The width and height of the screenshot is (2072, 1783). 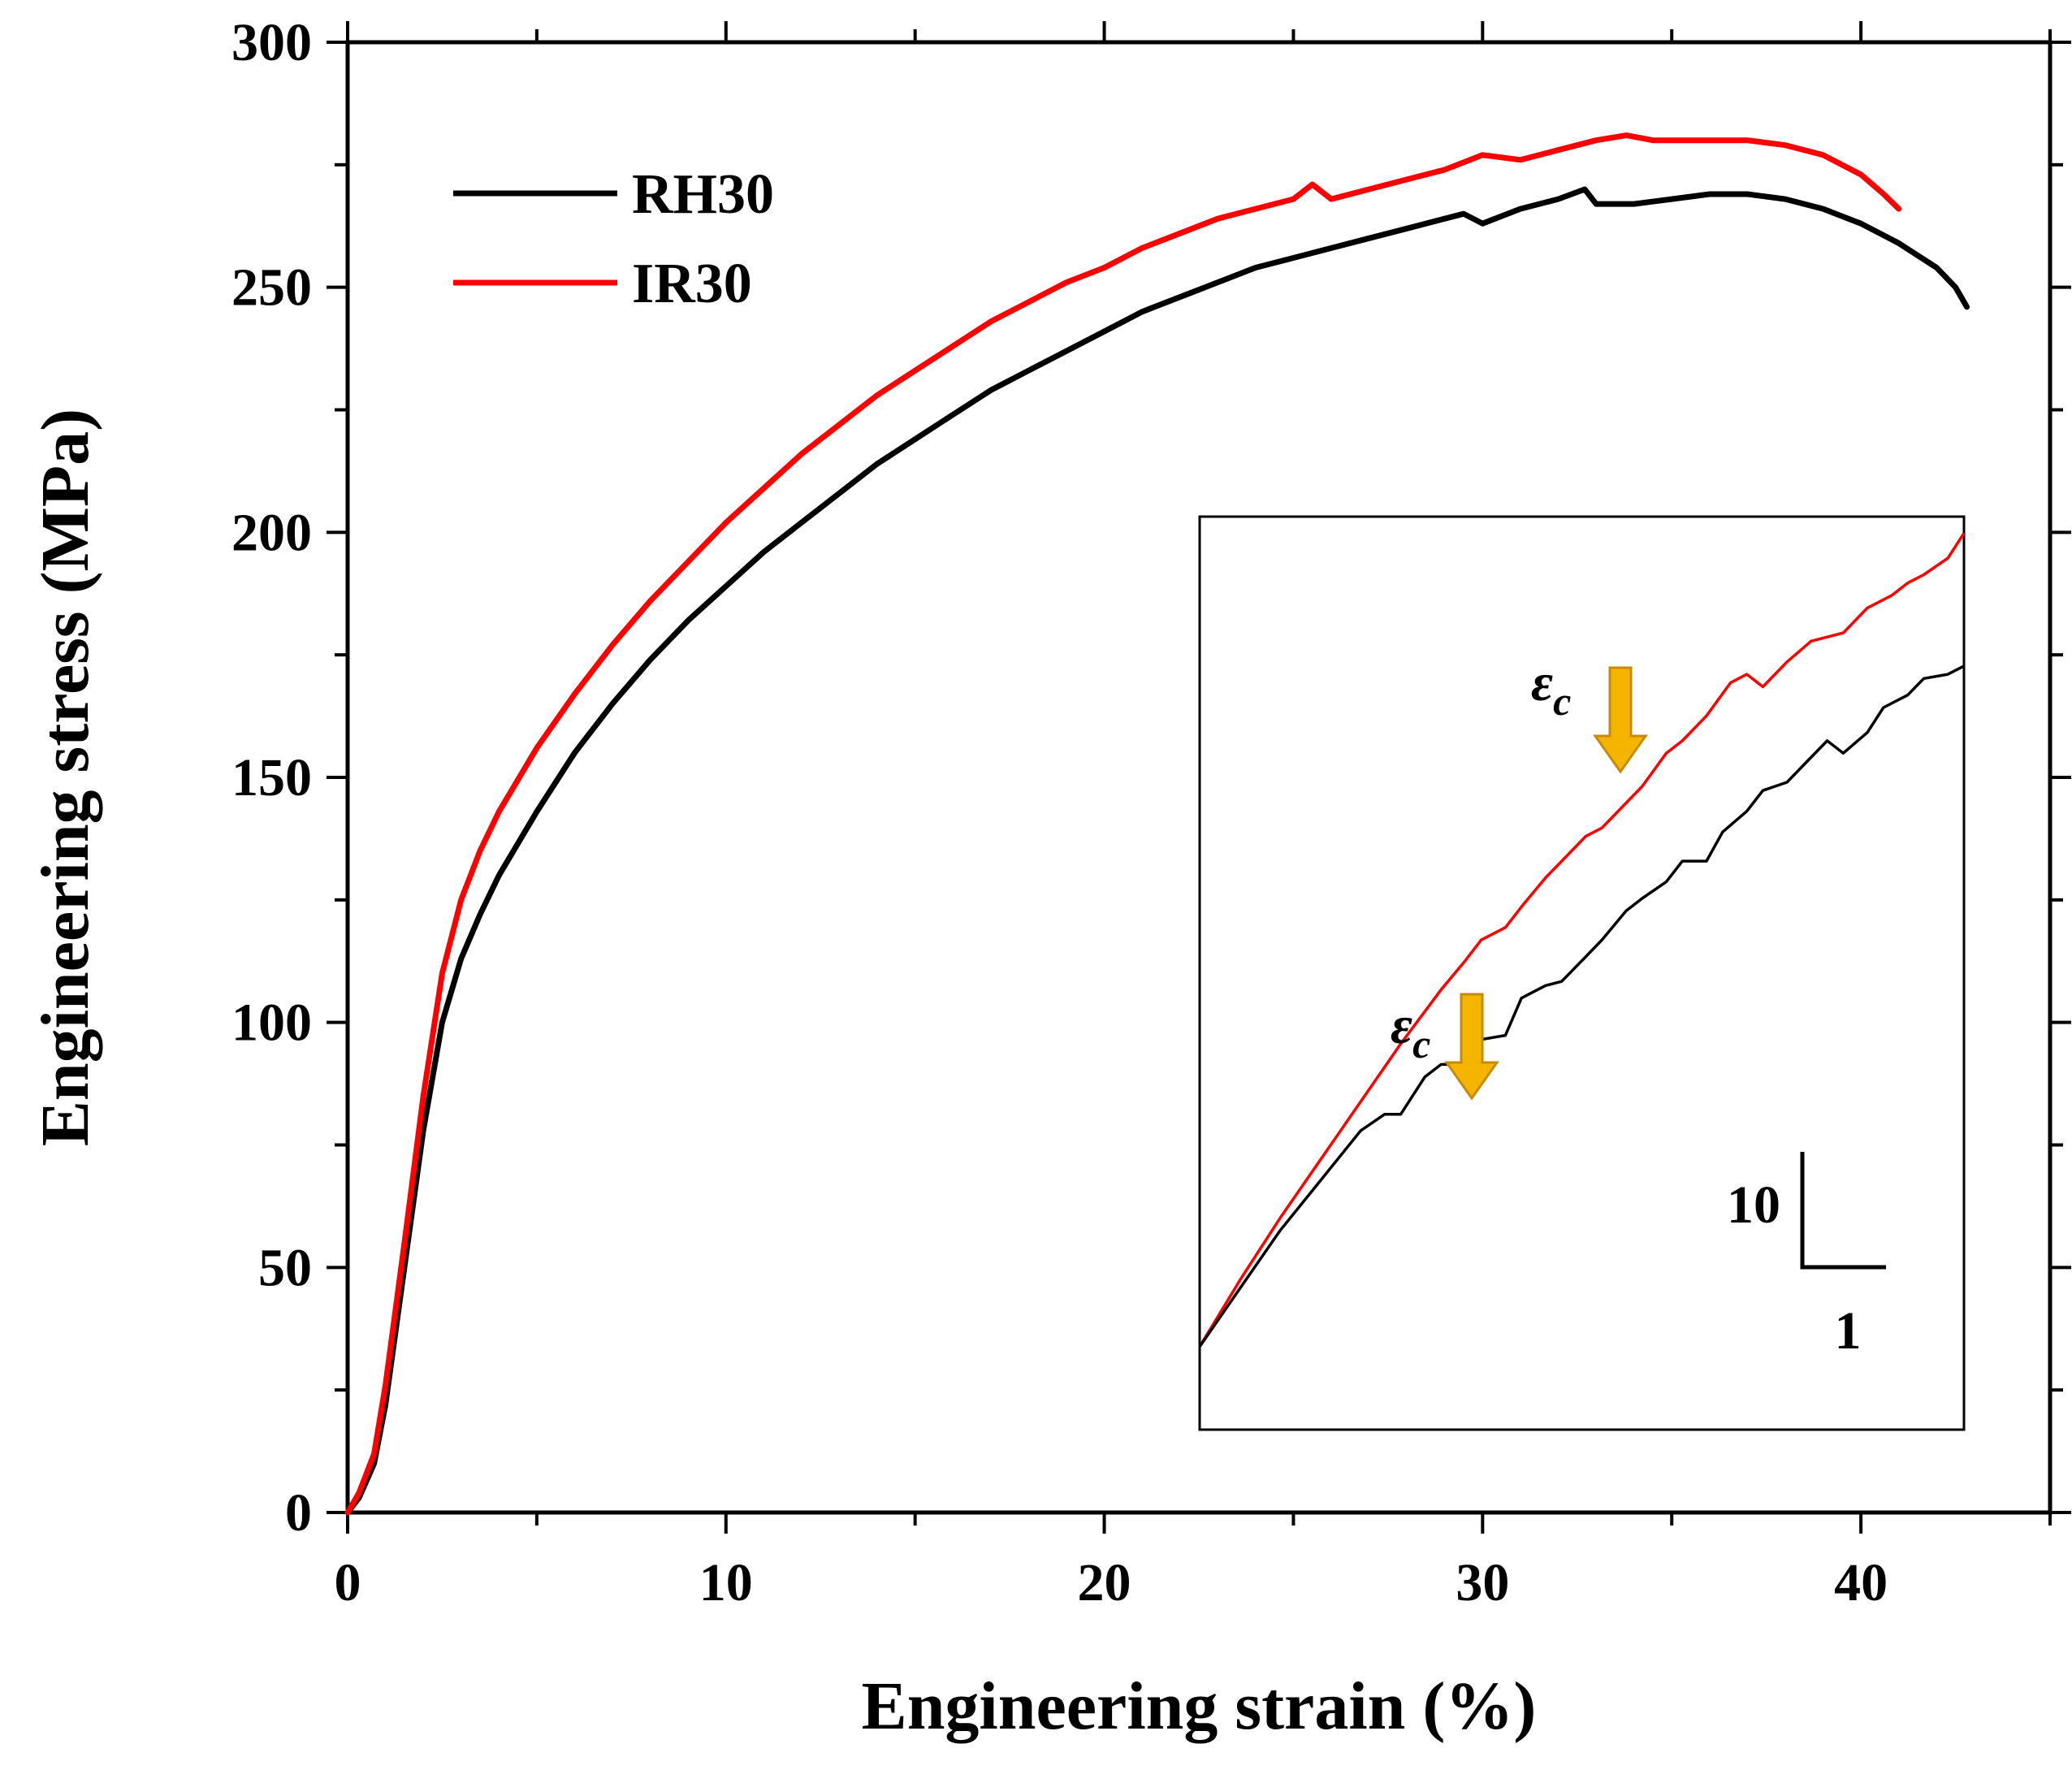 What do you see at coordinates (271, 778) in the screenshot?
I see `y-tick-label: 150` at bounding box center [271, 778].